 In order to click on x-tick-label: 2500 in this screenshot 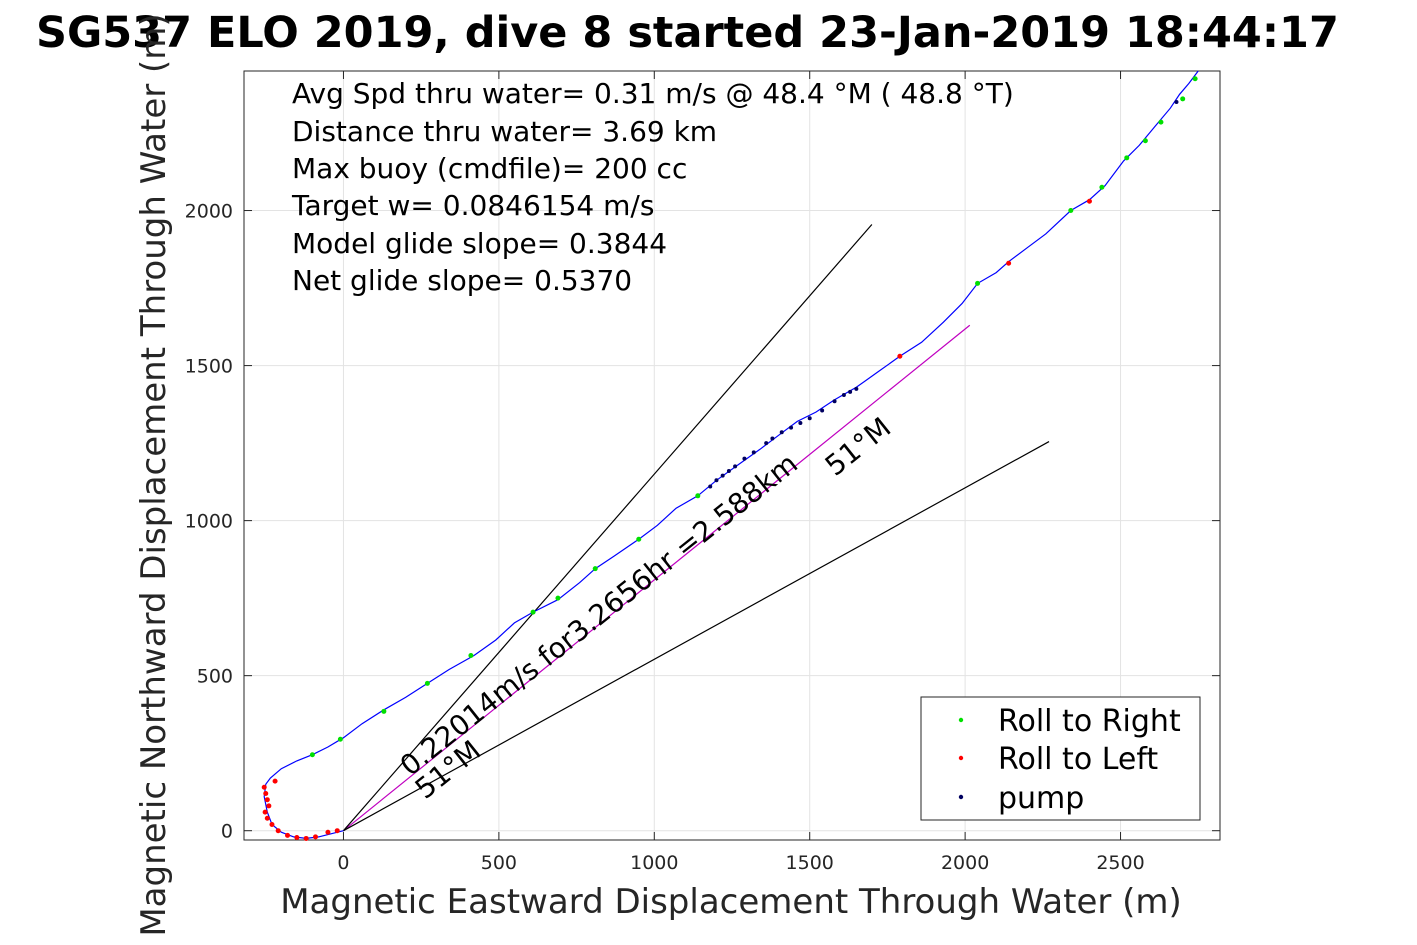, I will do `click(1120, 863)`.